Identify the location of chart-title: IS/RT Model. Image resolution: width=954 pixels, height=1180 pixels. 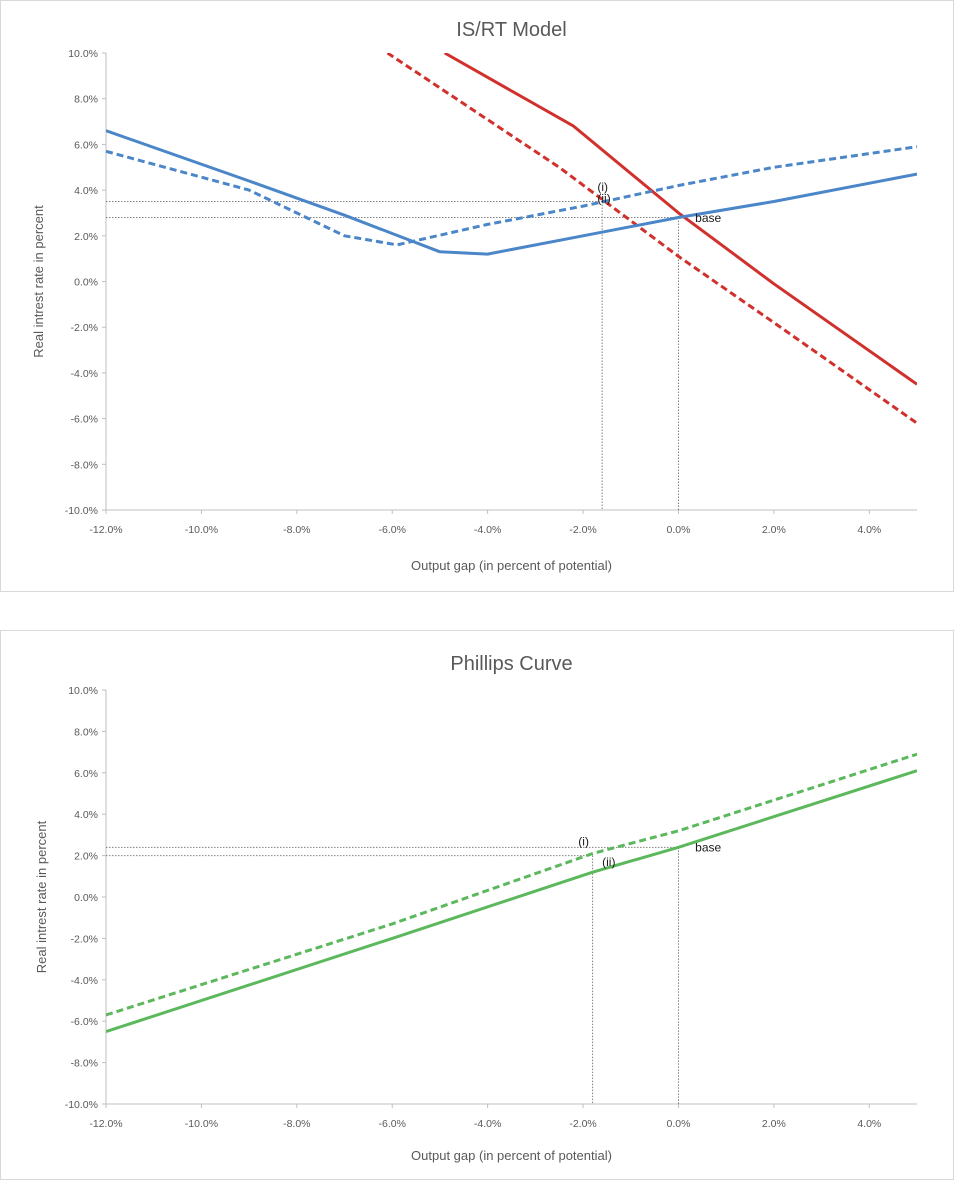
(511, 30).